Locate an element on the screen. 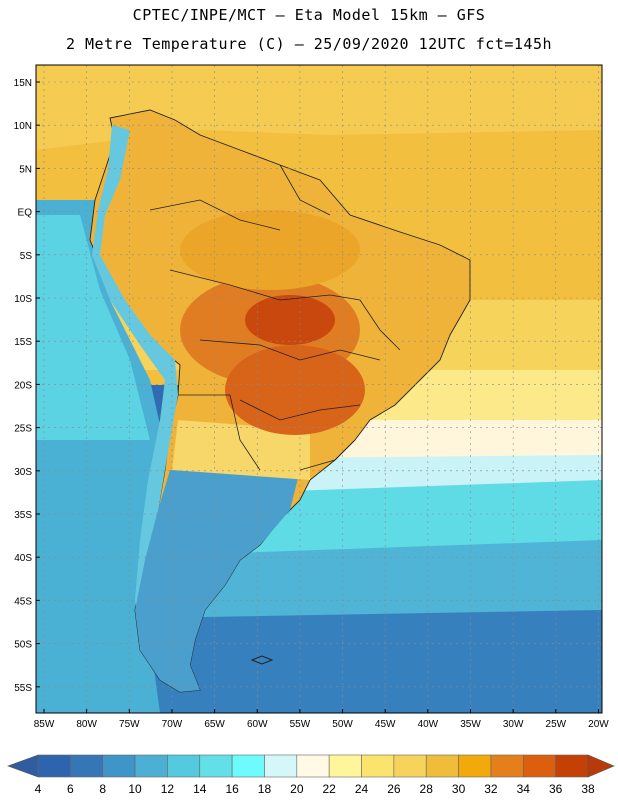 This screenshot has height=800, width=618. colorbar-label: 14 is located at coordinates (200, 789).